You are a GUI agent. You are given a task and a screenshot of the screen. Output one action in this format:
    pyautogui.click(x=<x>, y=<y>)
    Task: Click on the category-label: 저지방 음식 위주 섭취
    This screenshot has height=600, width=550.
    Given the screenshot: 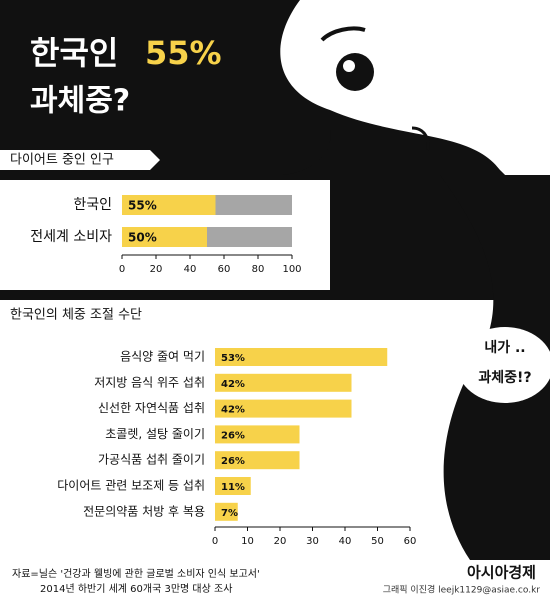 What is the action you would take?
    pyautogui.click(x=149, y=382)
    